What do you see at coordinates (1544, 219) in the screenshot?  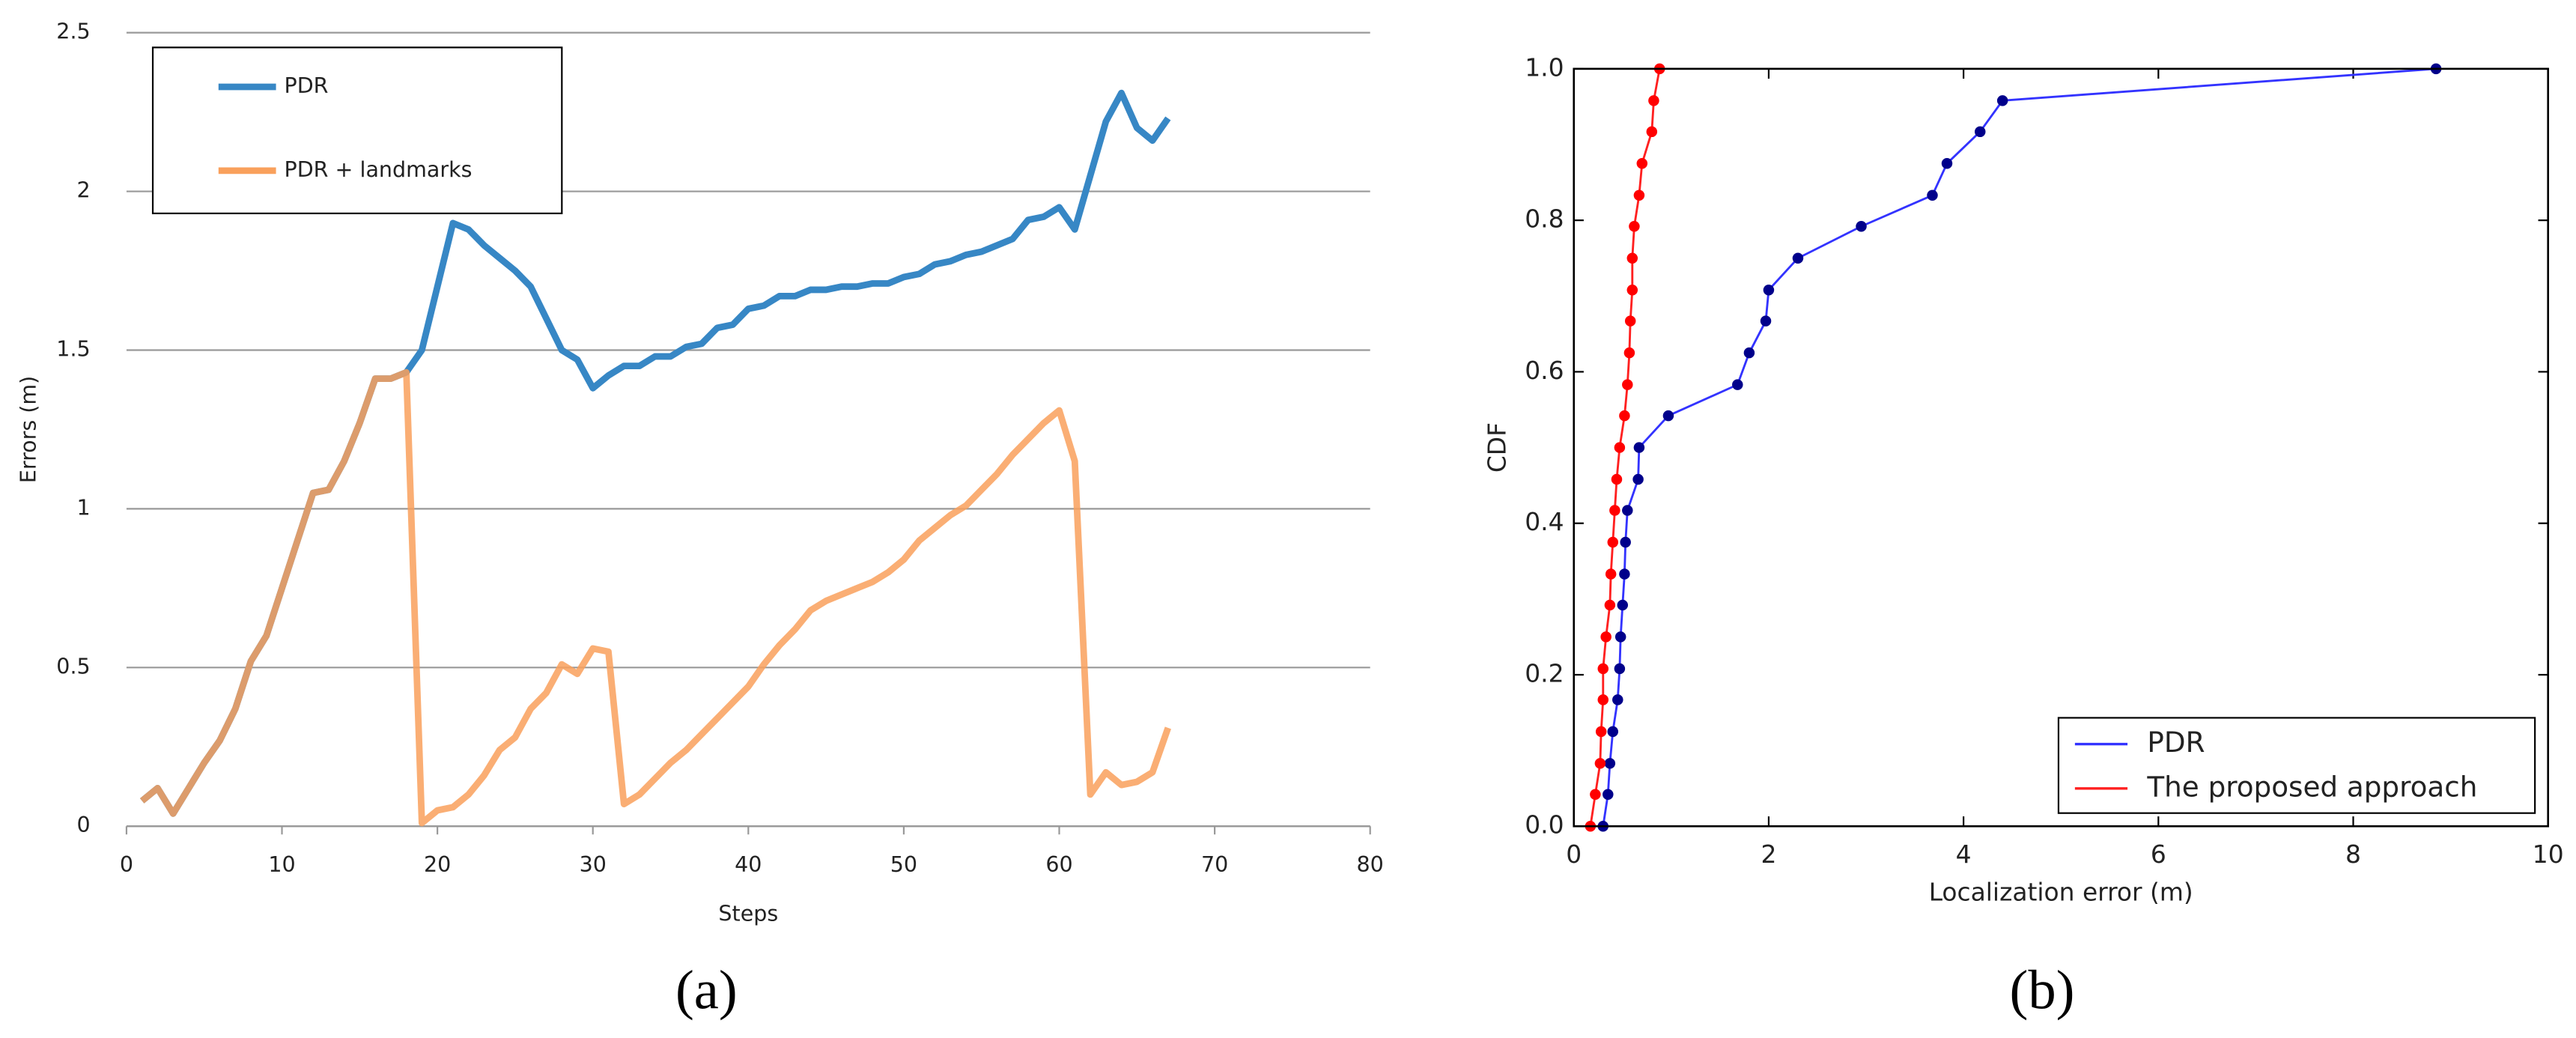 I see `y-tick-label: 0.8` at bounding box center [1544, 219].